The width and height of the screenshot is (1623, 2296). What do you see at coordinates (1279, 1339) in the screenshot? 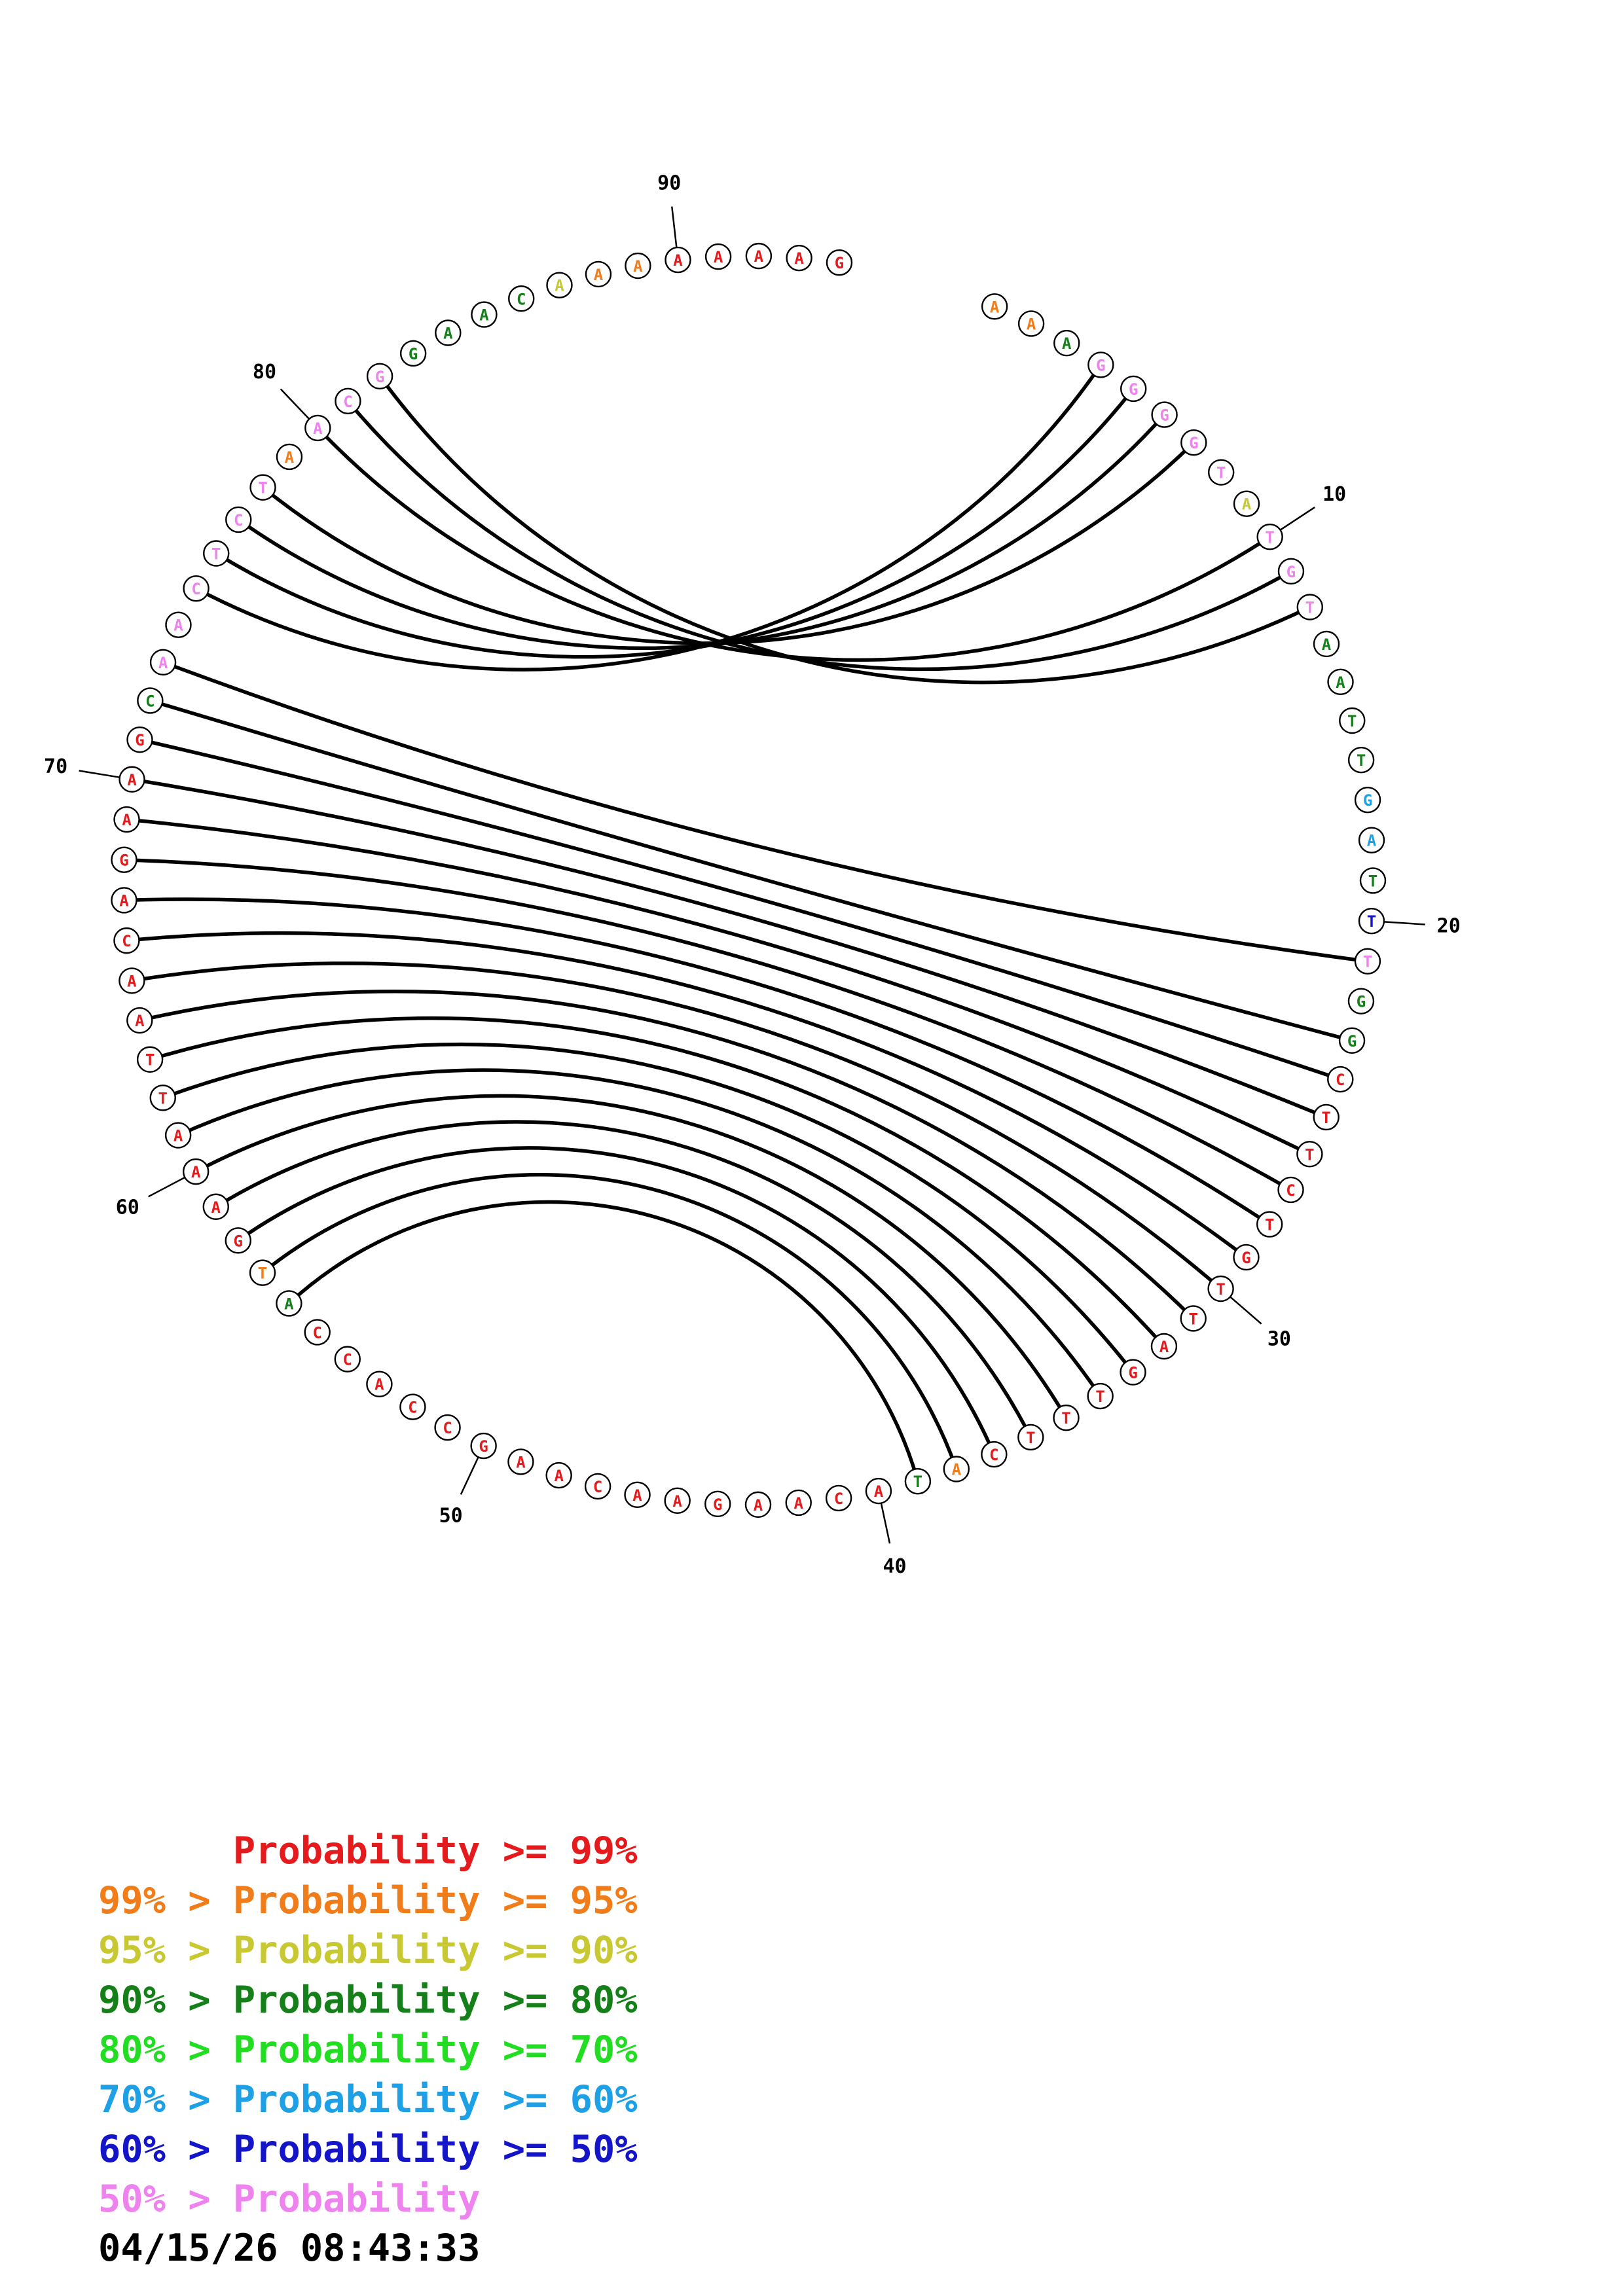
I see `position-label: 30` at bounding box center [1279, 1339].